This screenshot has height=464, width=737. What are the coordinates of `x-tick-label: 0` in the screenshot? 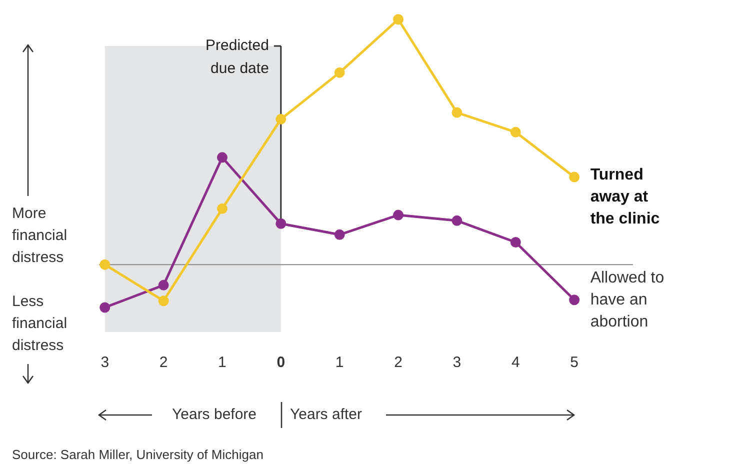 It's located at (281, 363).